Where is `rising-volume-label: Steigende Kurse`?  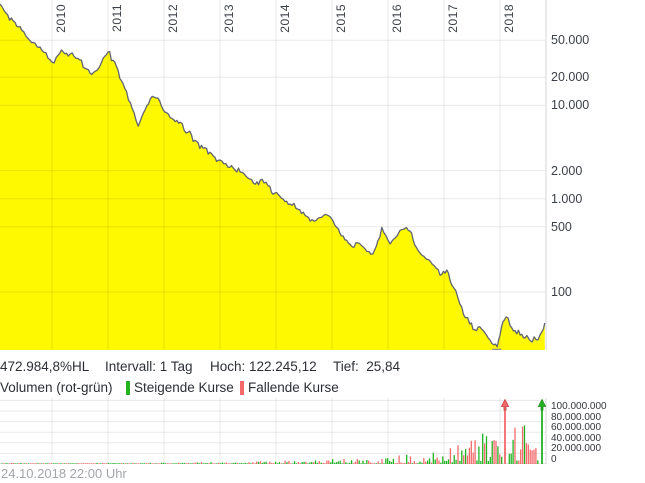 rising-volume-label: Steigende Kurse is located at coordinates (184, 387).